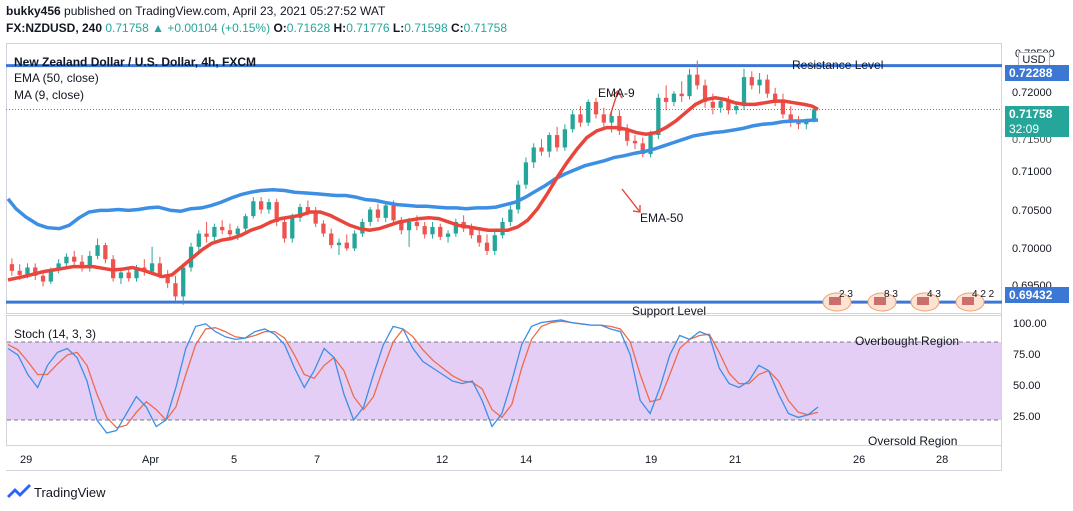  What do you see at coordinates (662, 218) in the screenshot?
I see `ema50-label: EMA-50` at bounding box center [662, 218].